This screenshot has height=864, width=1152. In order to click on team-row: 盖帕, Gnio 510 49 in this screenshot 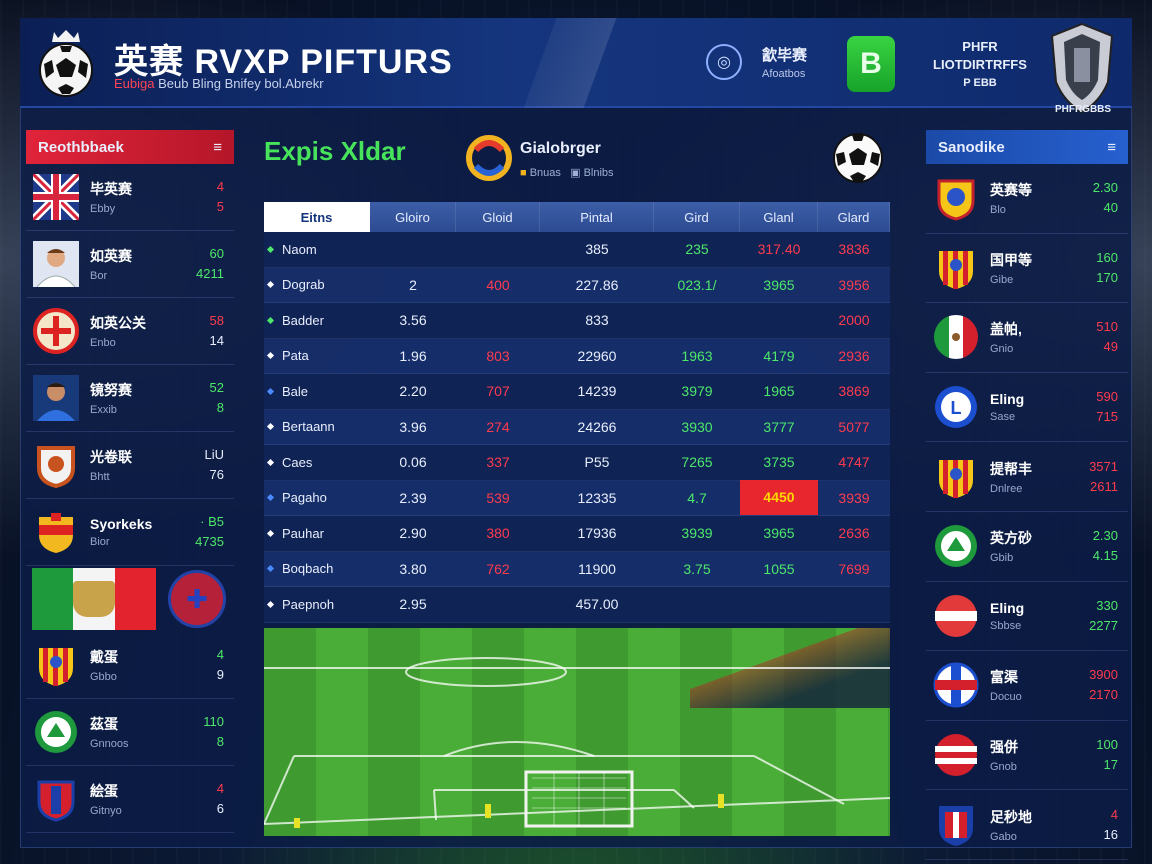, I will do `click(1027, 338)`.